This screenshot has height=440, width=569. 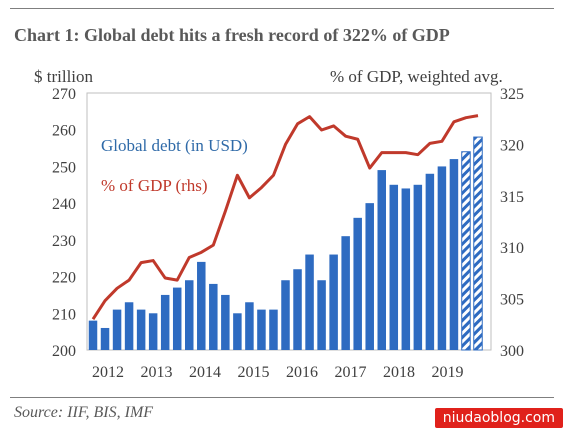 I want to click on left-tick-label: 240, so click(x=64, y=204).